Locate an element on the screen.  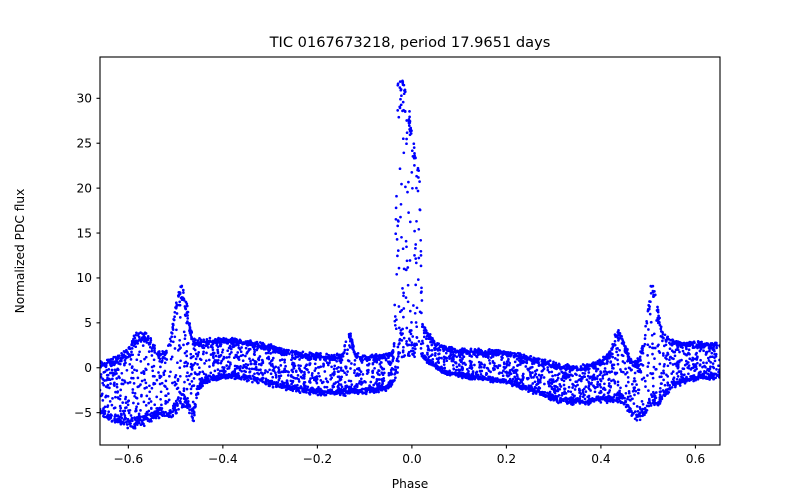
y-tick-label: 20 is located at coordinates (84, 188).